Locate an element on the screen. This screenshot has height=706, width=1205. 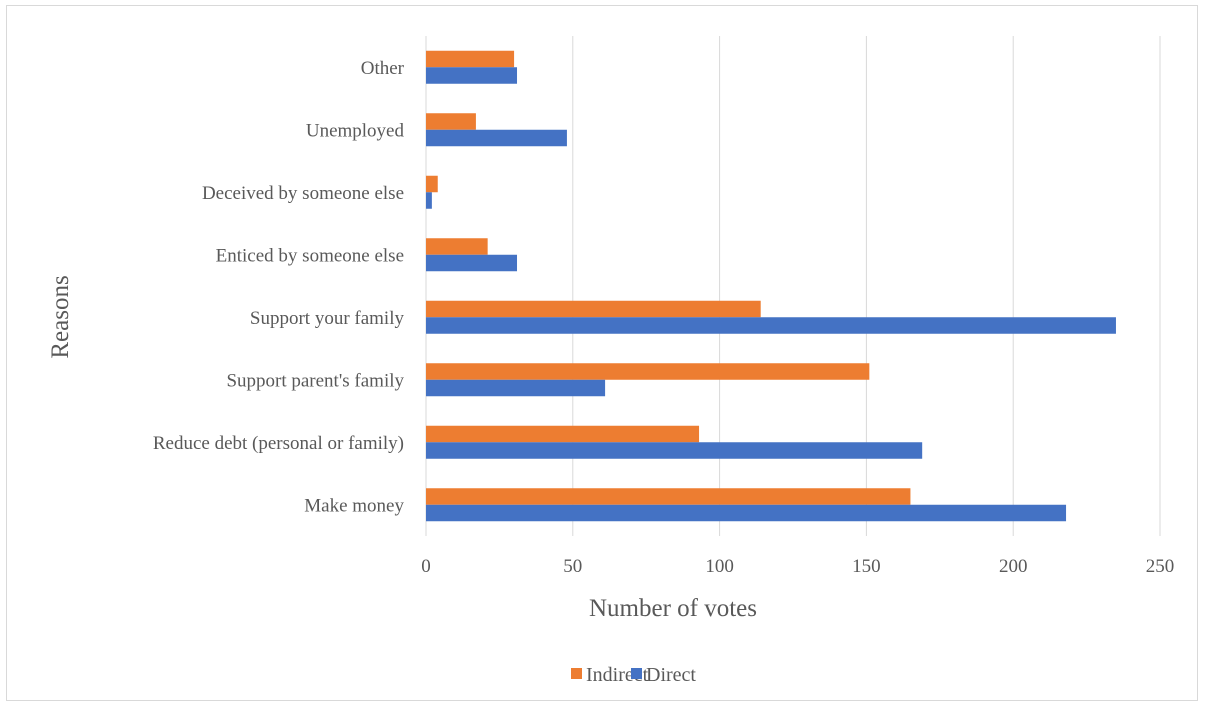
x-axis-title: Number of votes is located at coordinates (673, 608).